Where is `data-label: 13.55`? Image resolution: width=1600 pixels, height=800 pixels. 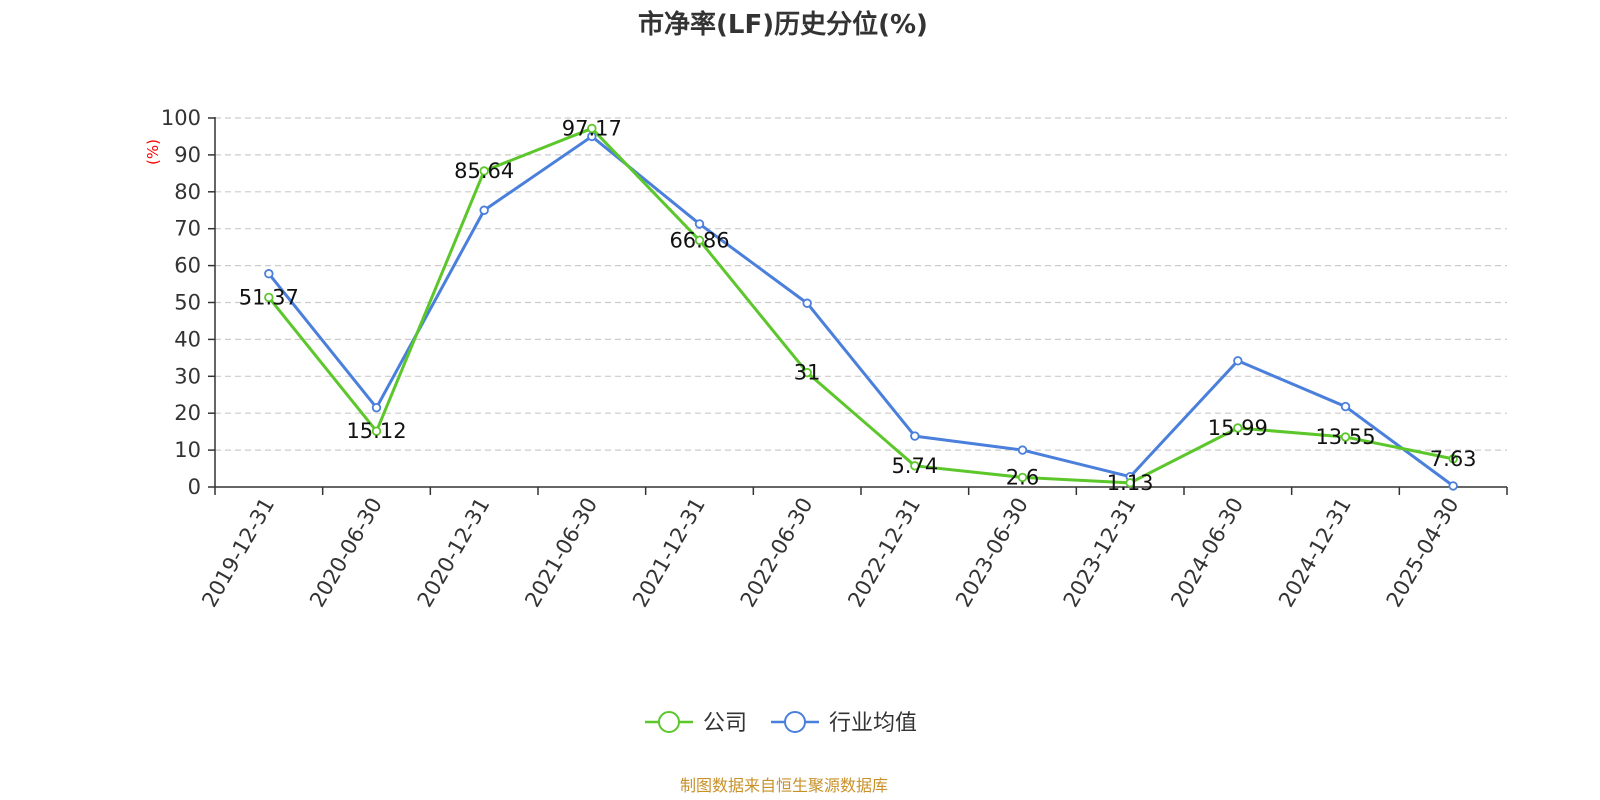
data-label: 13.55 is located at coordinates (1345, 437).